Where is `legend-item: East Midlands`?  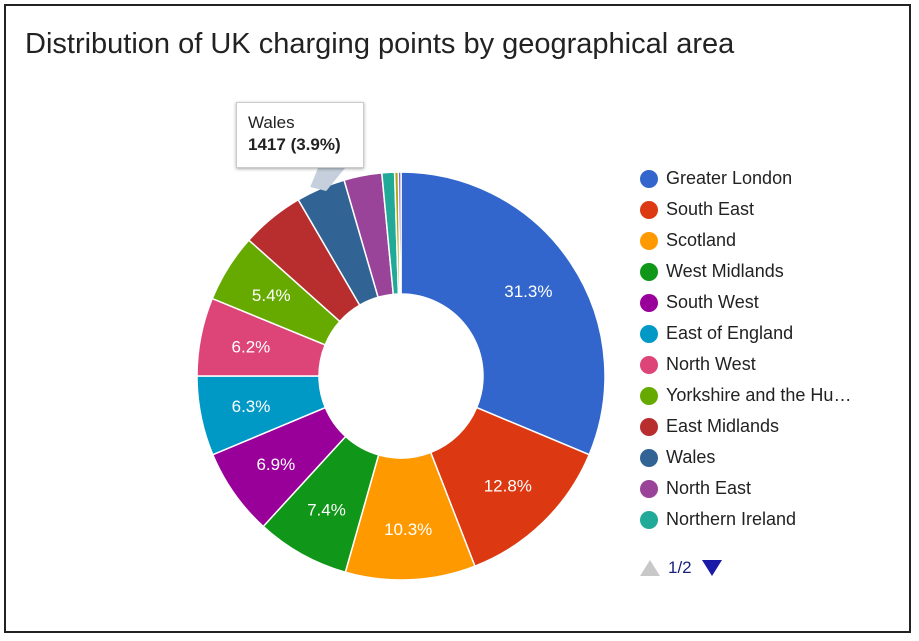
legend-item: East Midlands is located at coordinates (766, 429).